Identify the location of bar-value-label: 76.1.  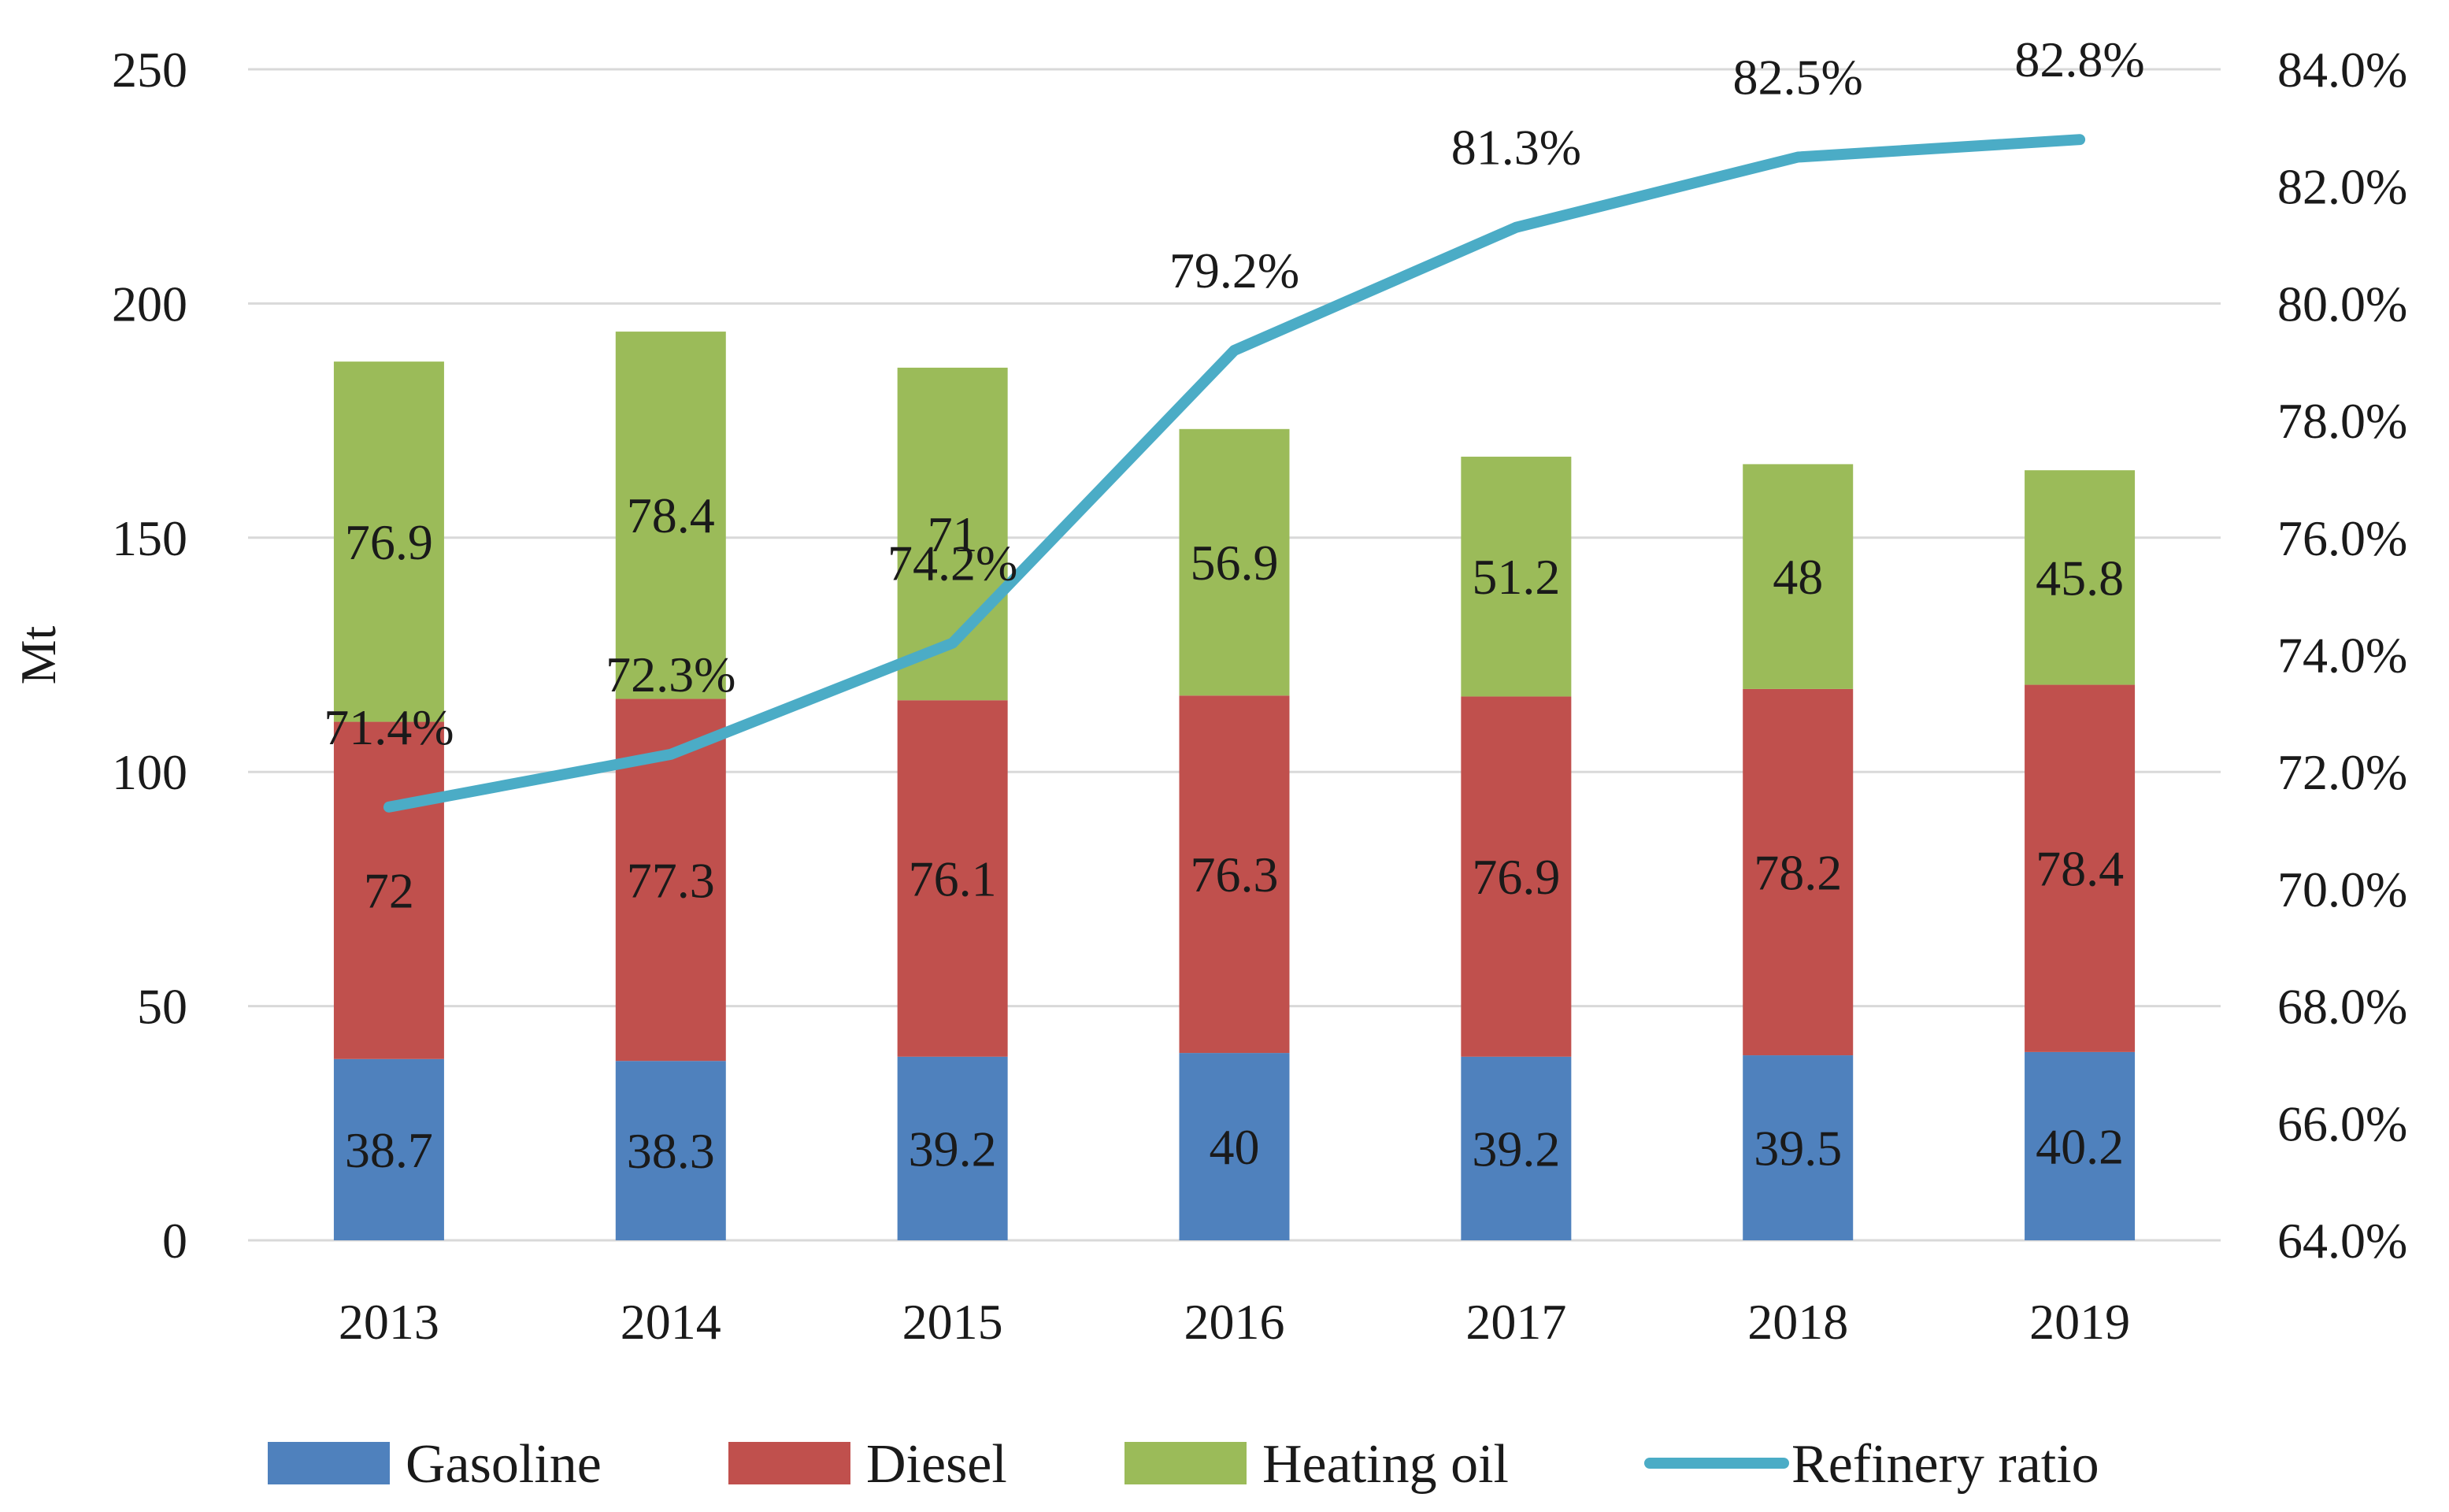
(953, 879).